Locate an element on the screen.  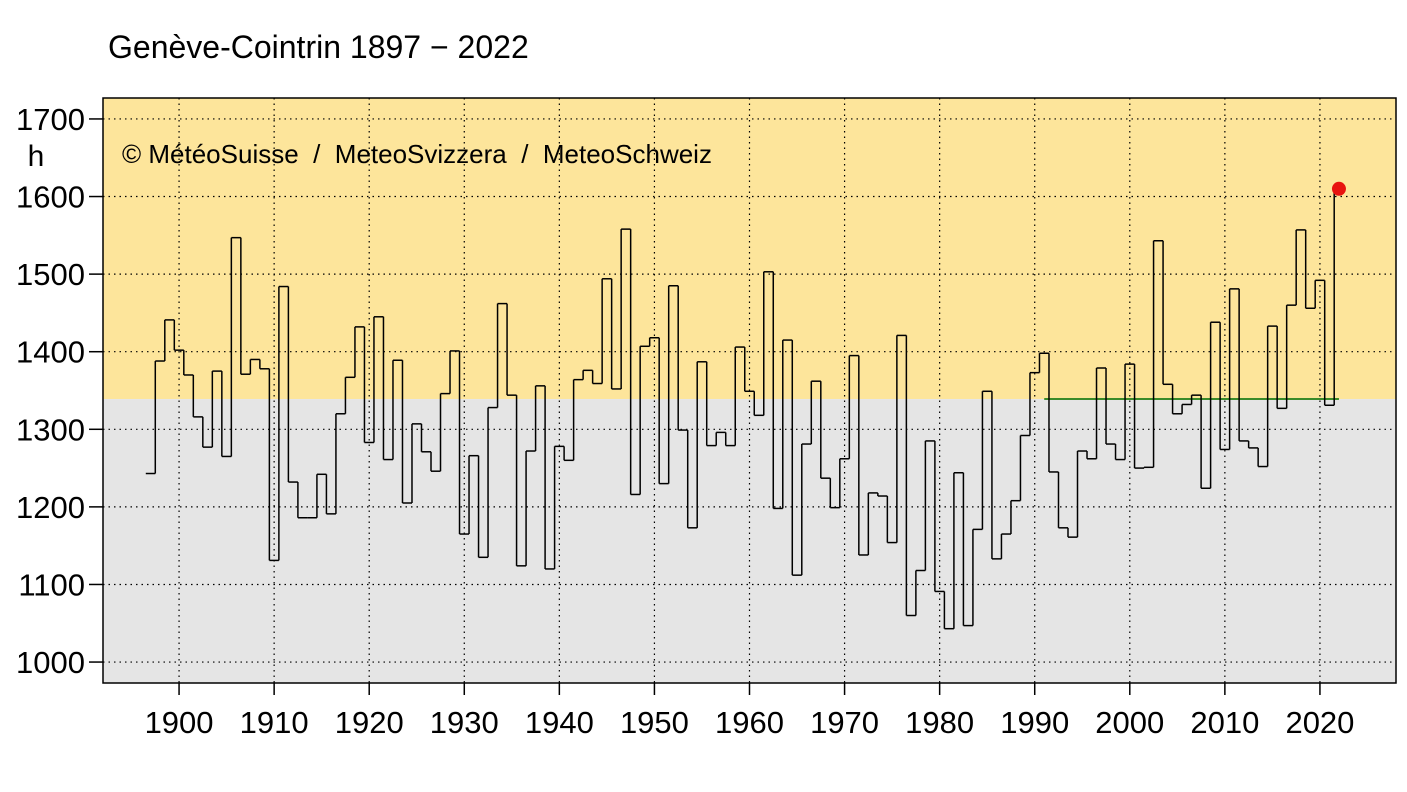
x-tick-label: 1970 is located at coordinates (844, 722).